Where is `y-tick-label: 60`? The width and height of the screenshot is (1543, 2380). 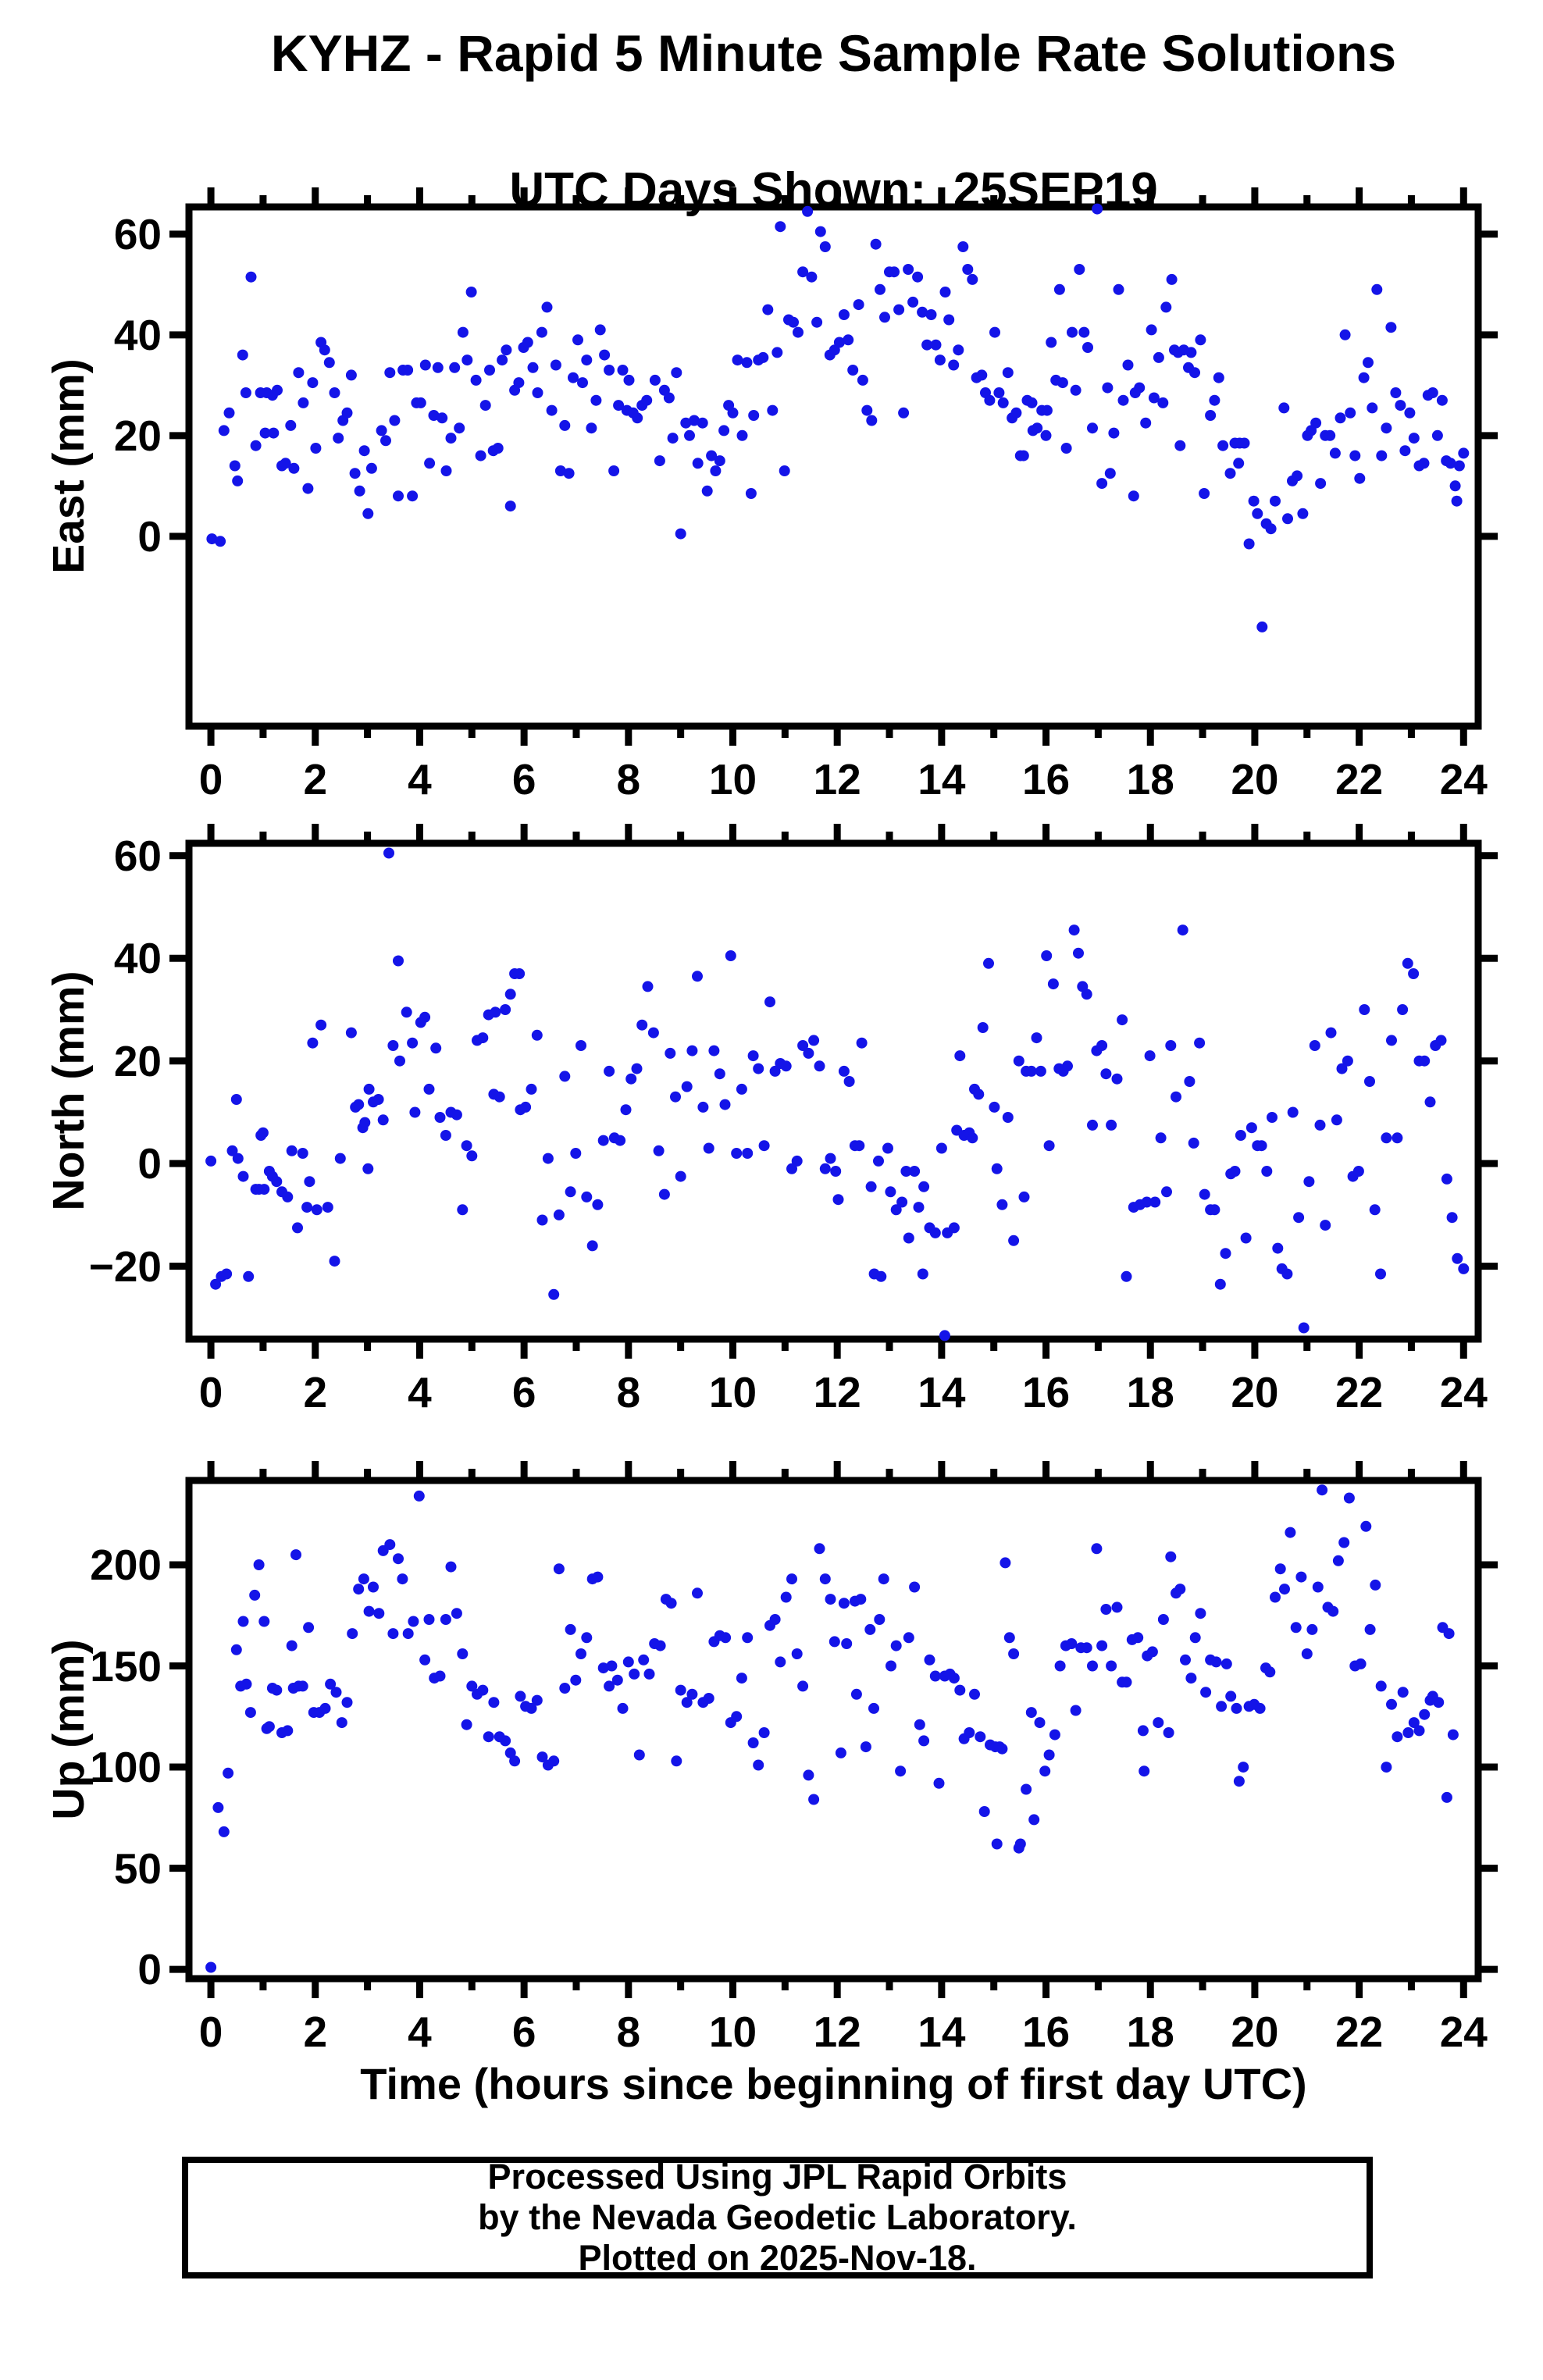 y-tick-label: 60 is located at coordinates (137, 233).